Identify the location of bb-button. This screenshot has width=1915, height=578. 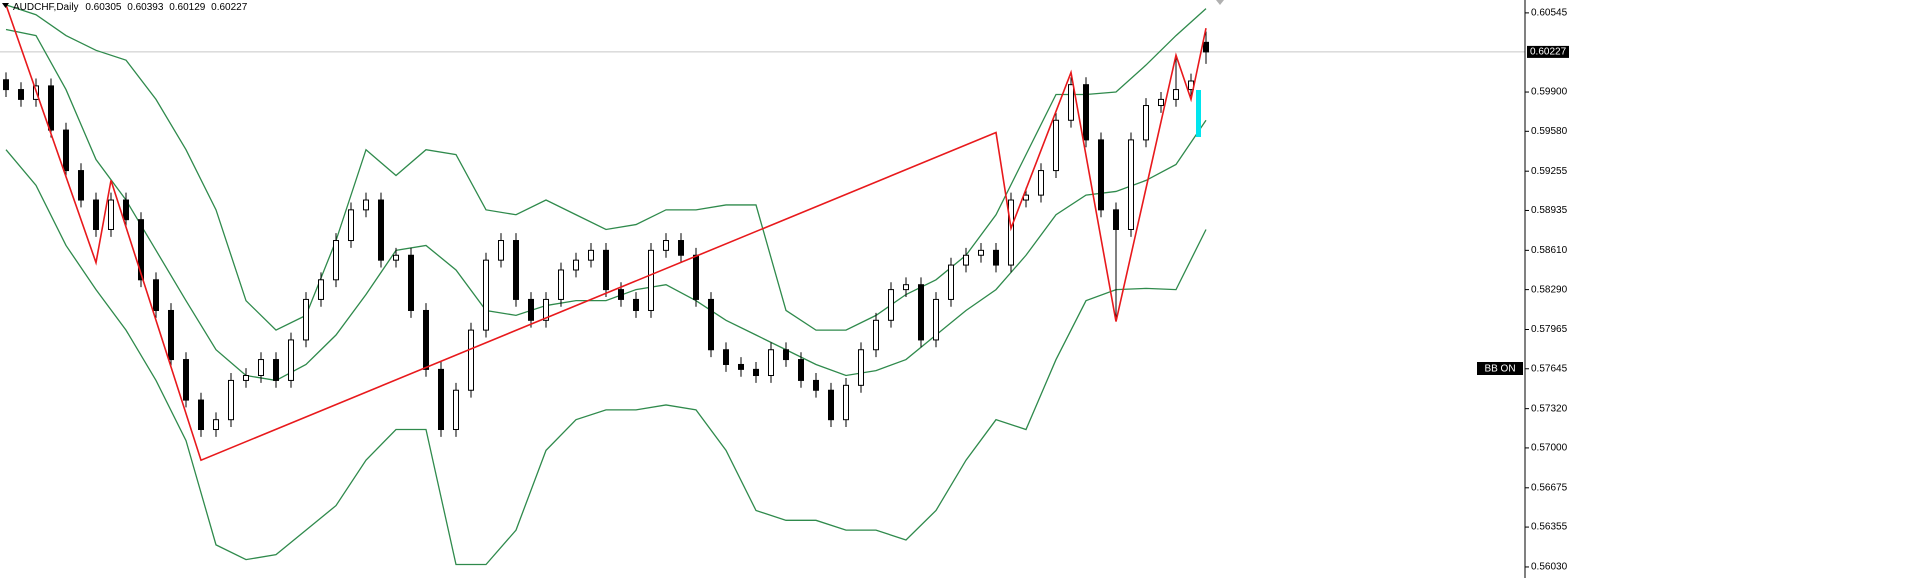
(1500, 368).